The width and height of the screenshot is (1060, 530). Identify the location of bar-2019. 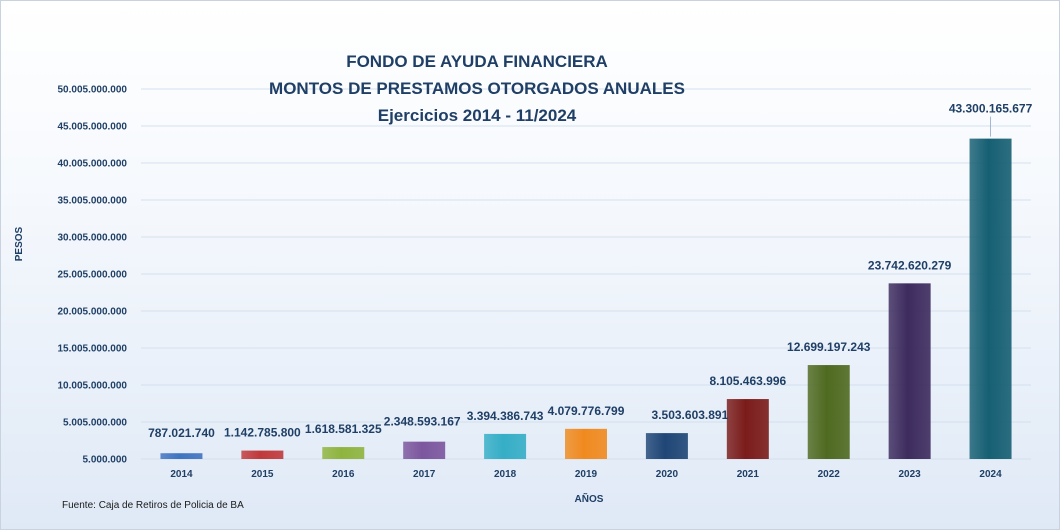
(586, 443).